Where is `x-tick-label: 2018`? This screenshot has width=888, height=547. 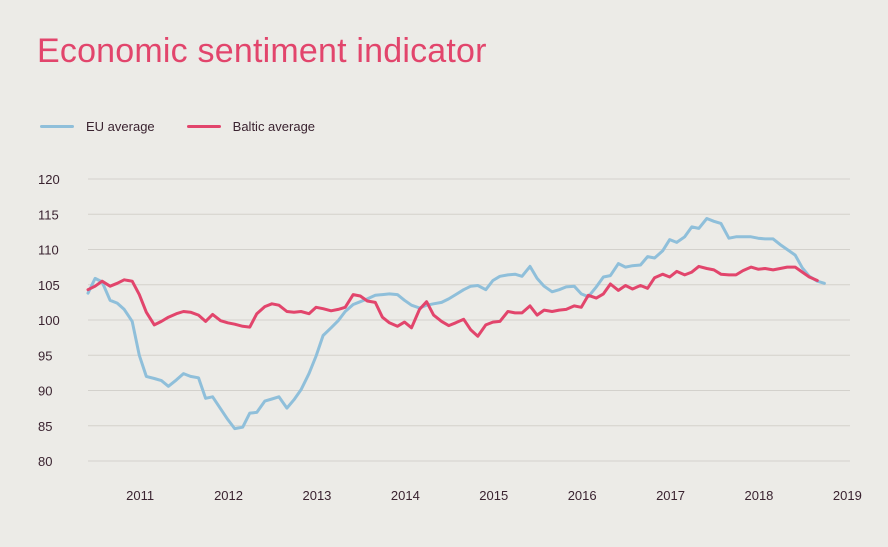 x-tick-label: 2018 is located at coordinates (758, 495).